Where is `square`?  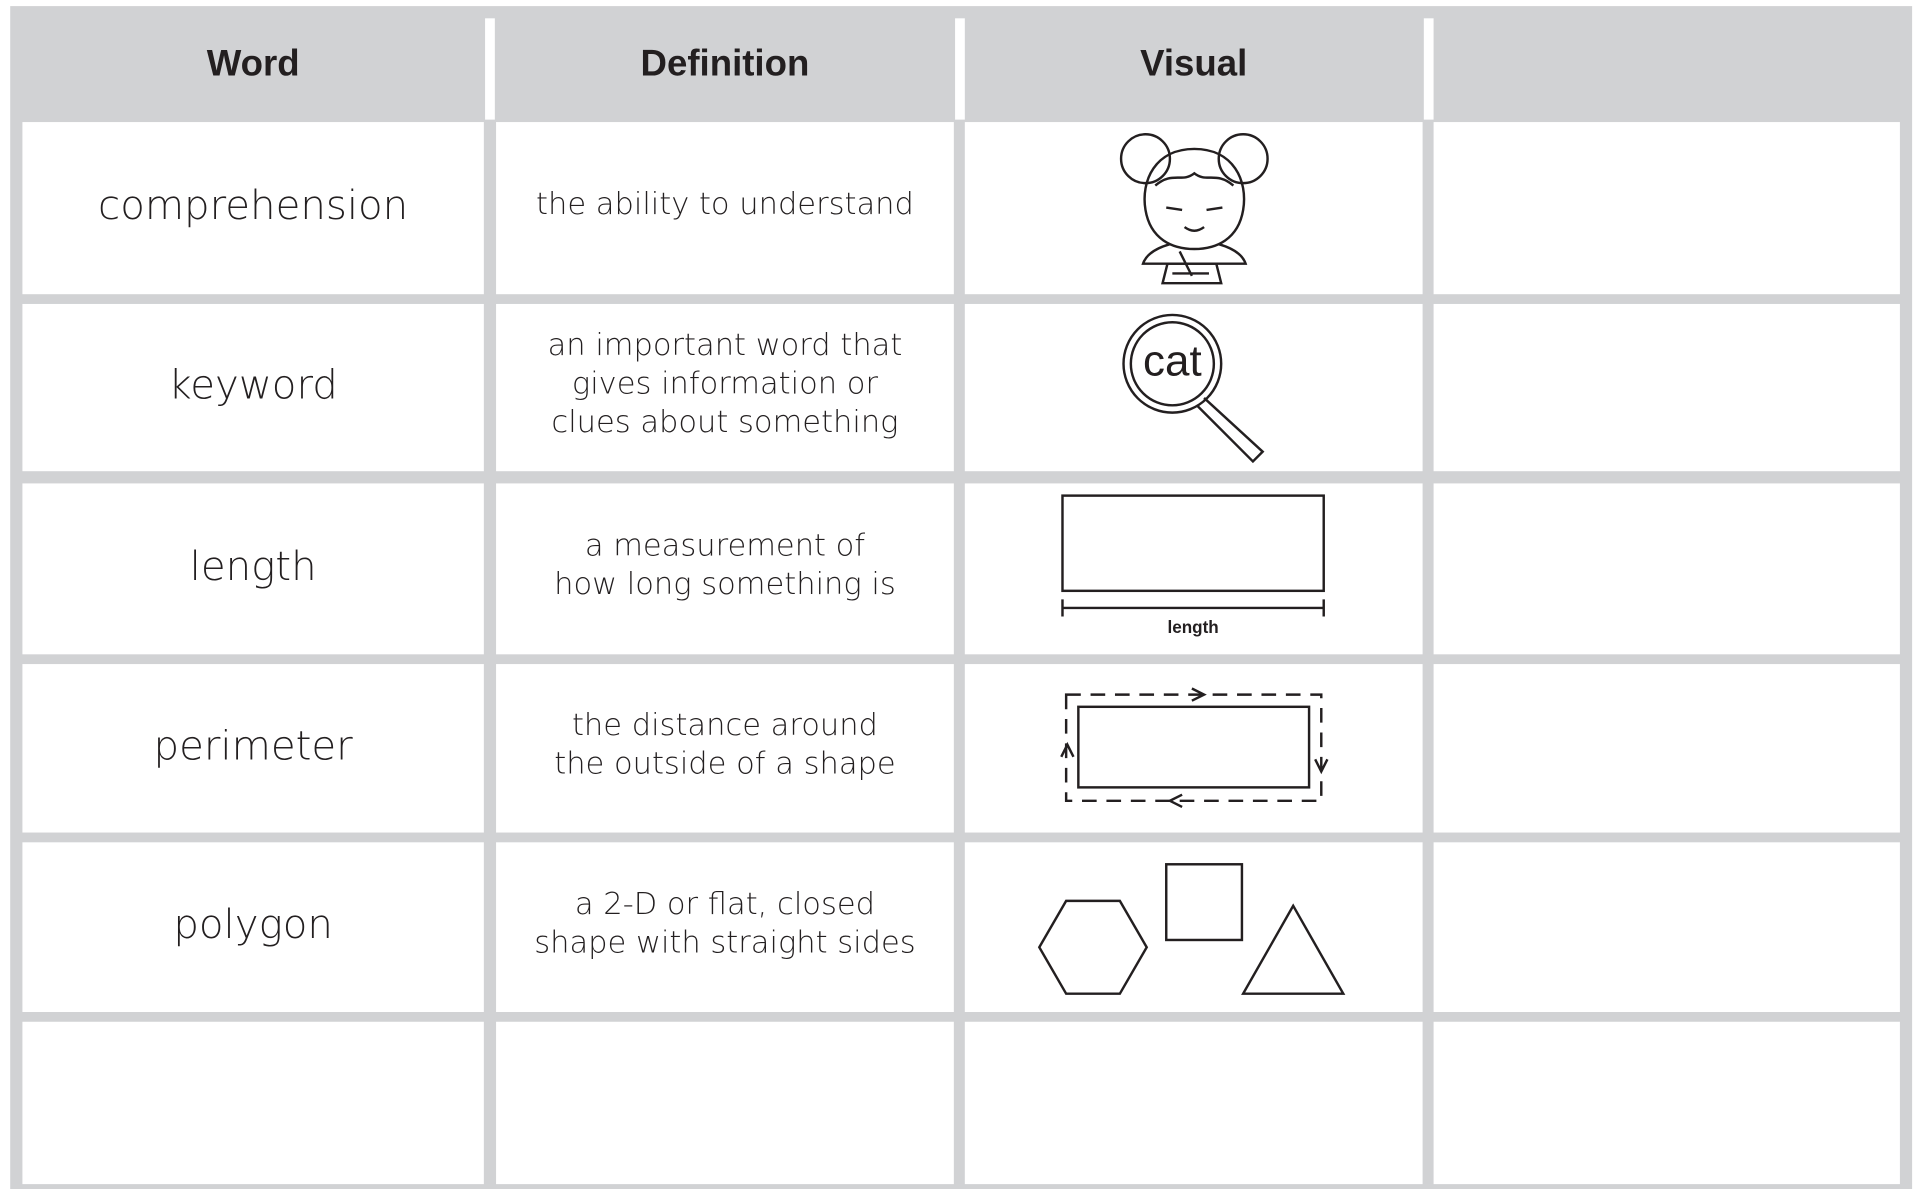 square is located at coordinates (1204, 902).